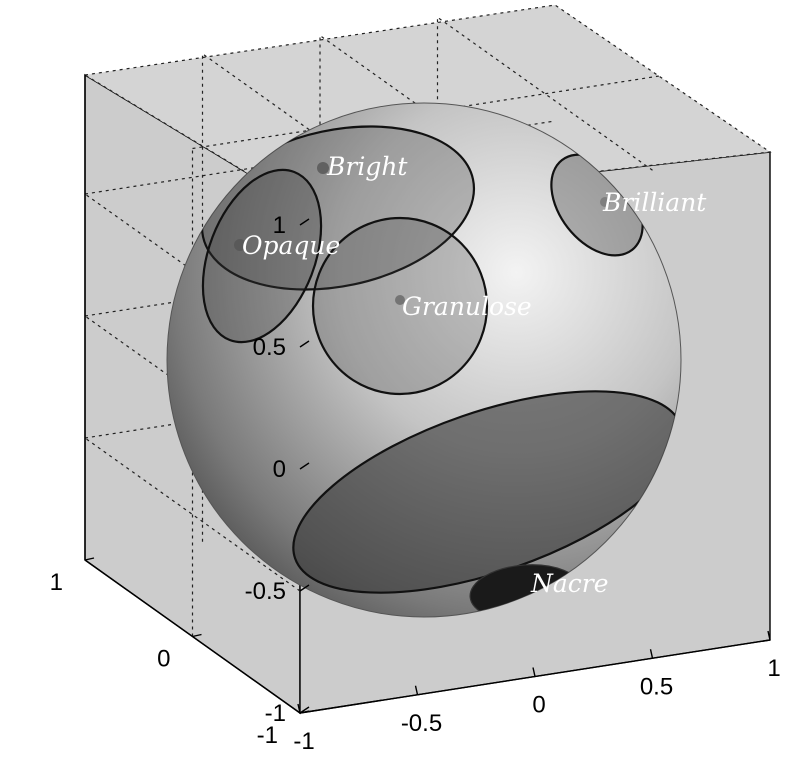  Describe the element at coordinates (192, 514) in the screenshot. I see `grid-line-left-wall-z` at that location.